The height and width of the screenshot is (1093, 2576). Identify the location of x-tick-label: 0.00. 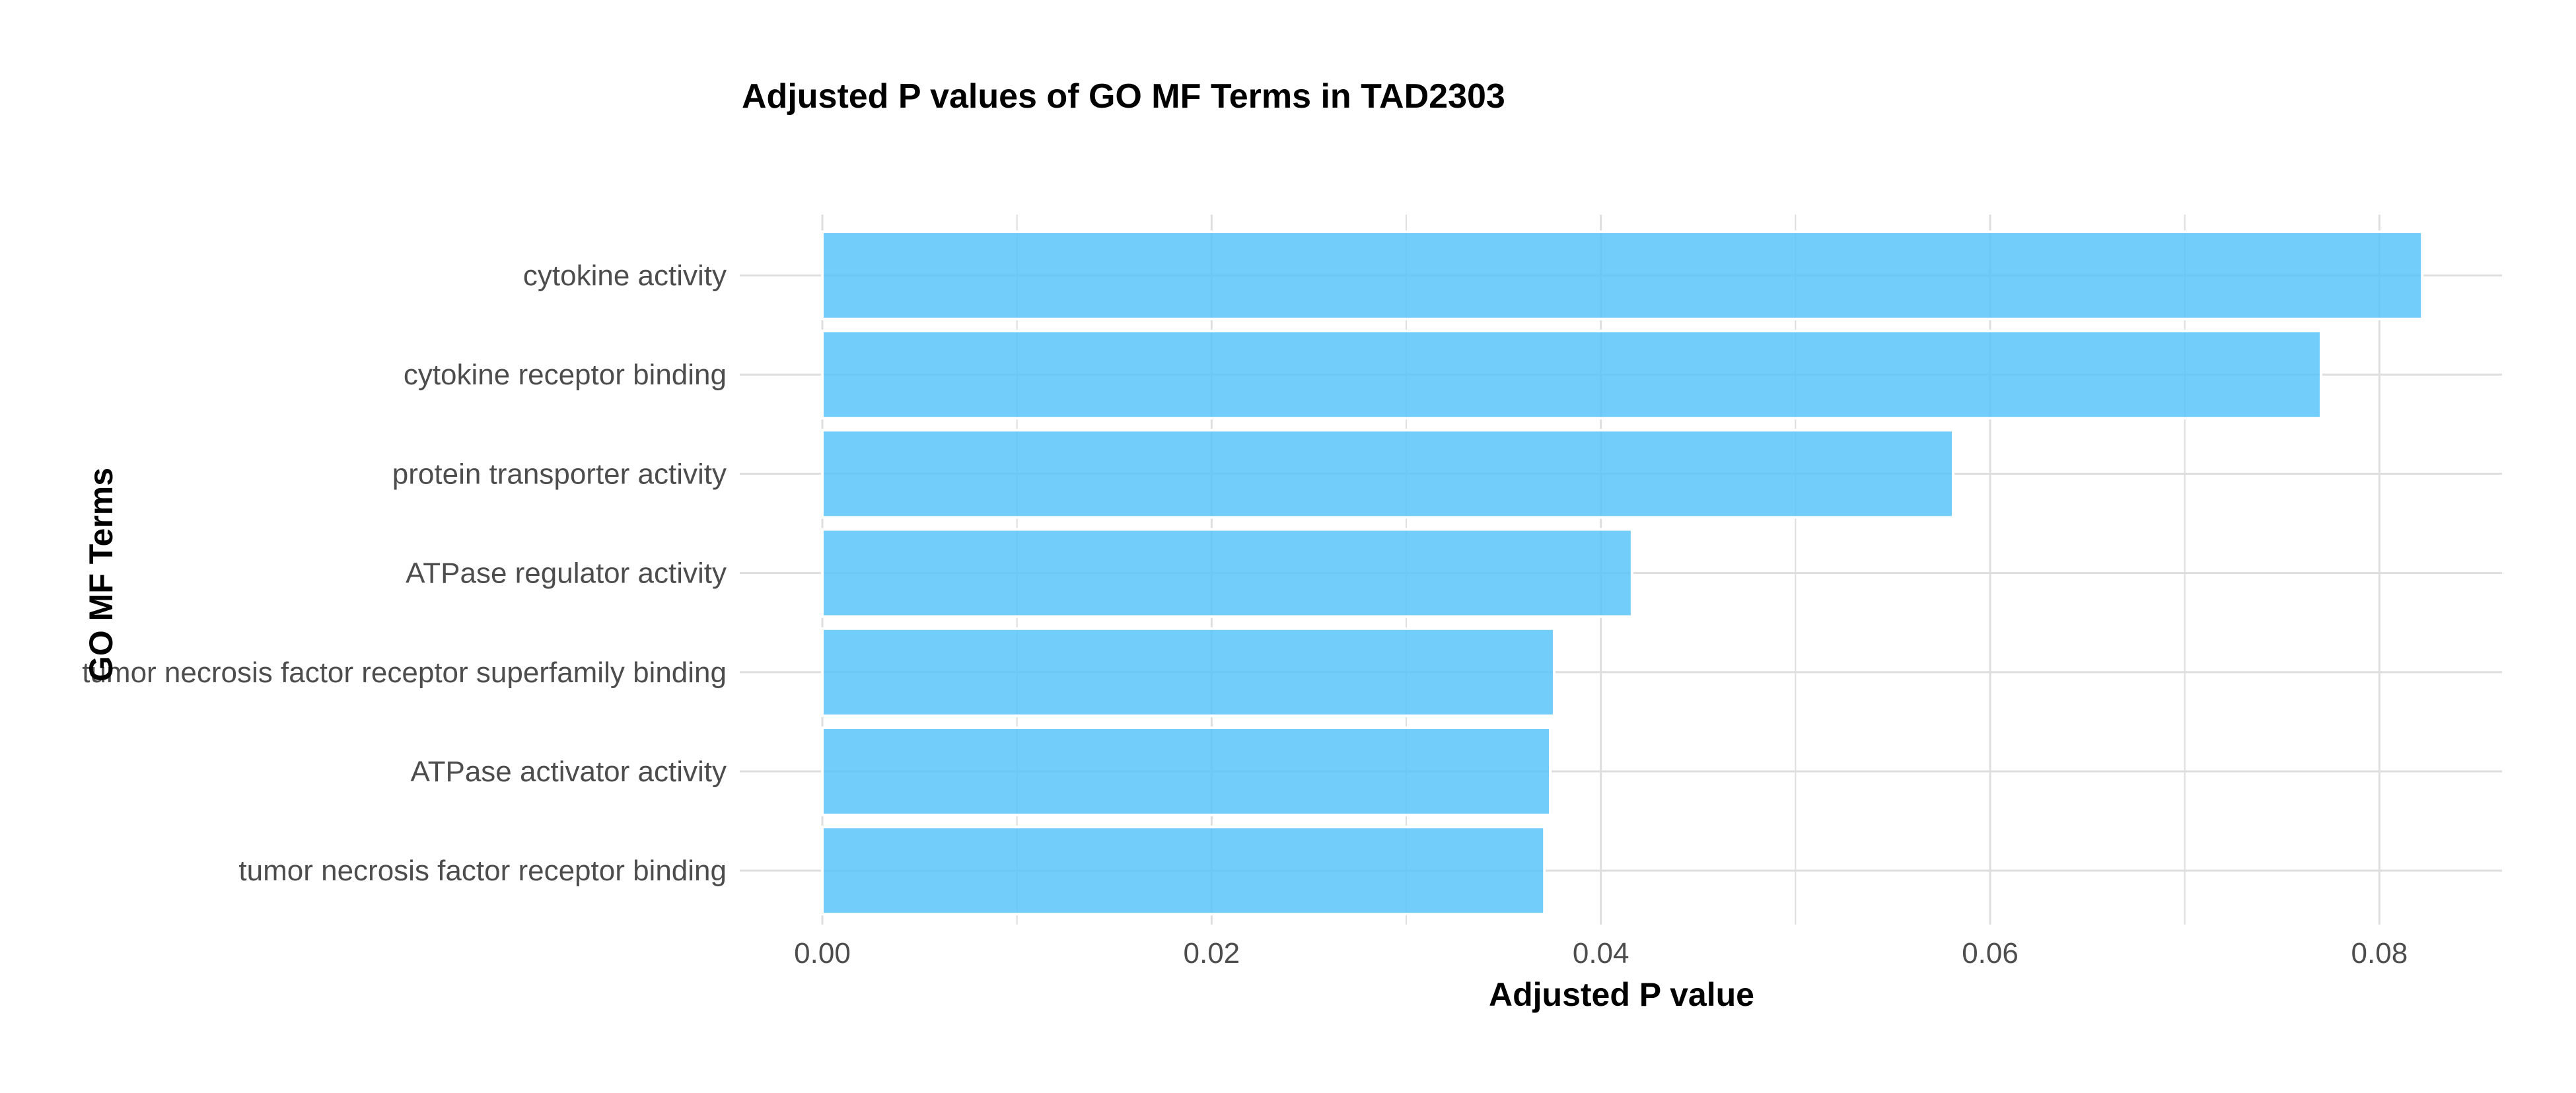
(822, 953).